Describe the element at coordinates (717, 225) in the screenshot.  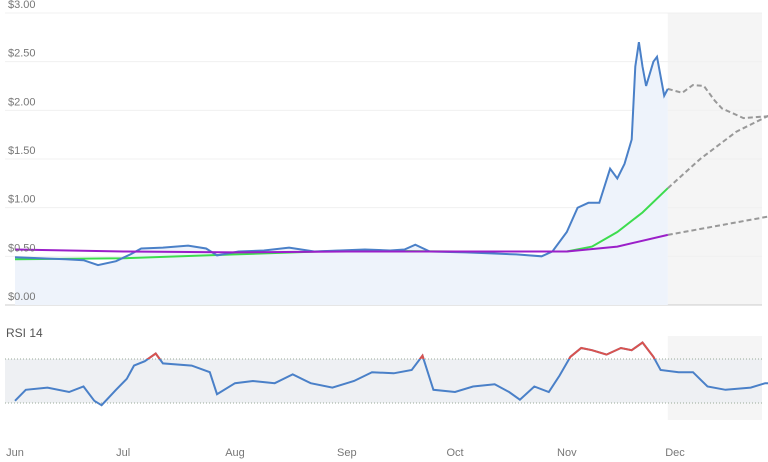
I see `sma-long-forecast-line` at that location.